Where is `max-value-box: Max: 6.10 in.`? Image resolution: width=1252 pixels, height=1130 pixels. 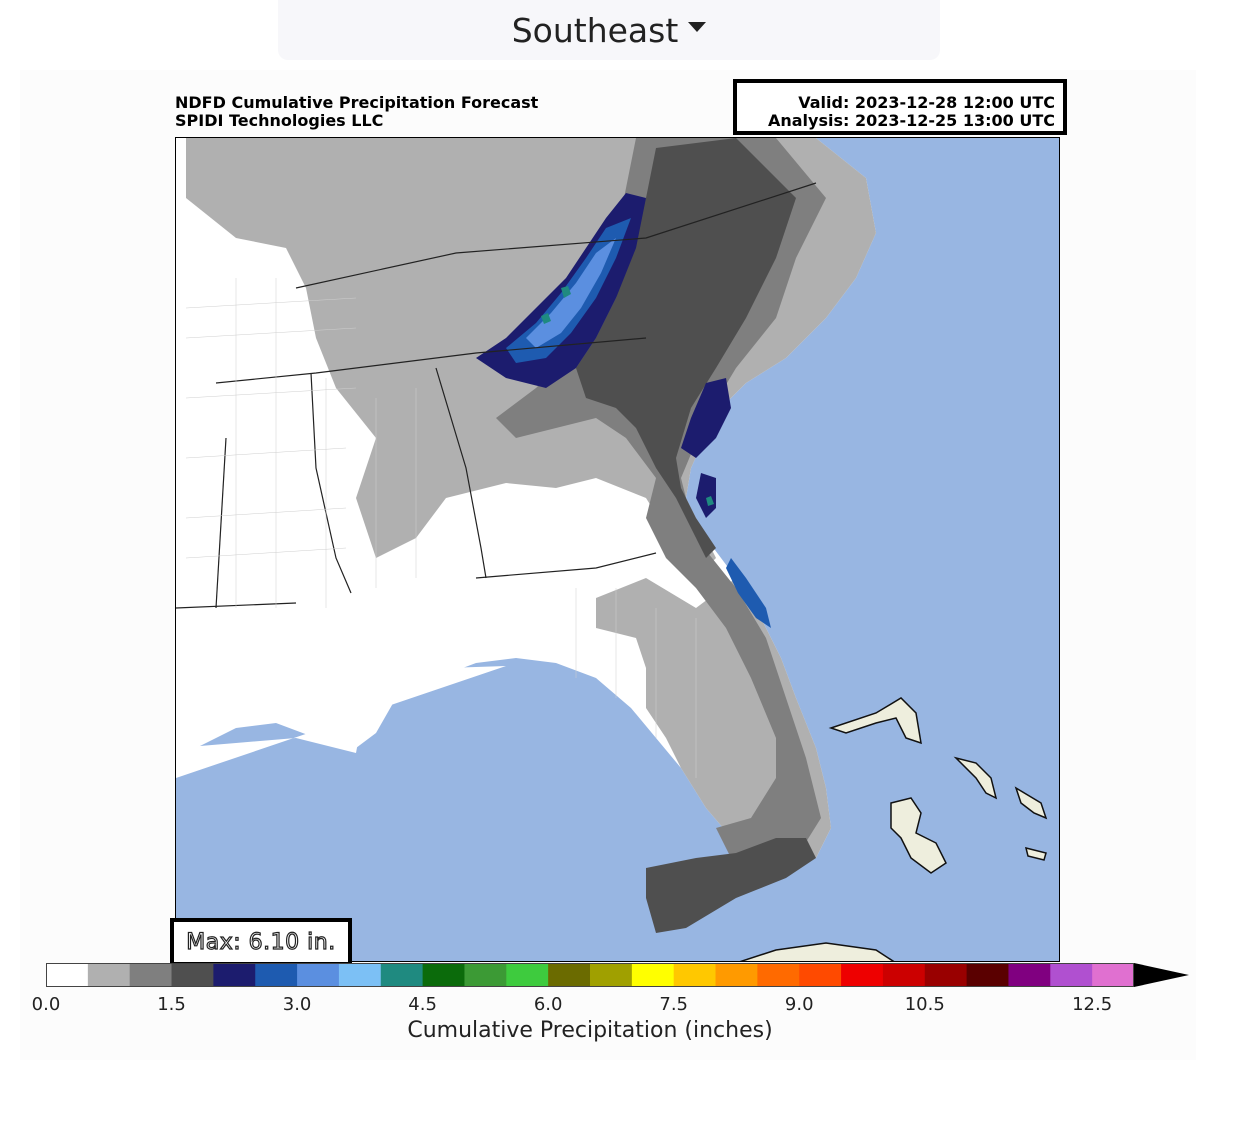
max-value-box: Max: 6.10 in. is located at coordinates (261, 942).